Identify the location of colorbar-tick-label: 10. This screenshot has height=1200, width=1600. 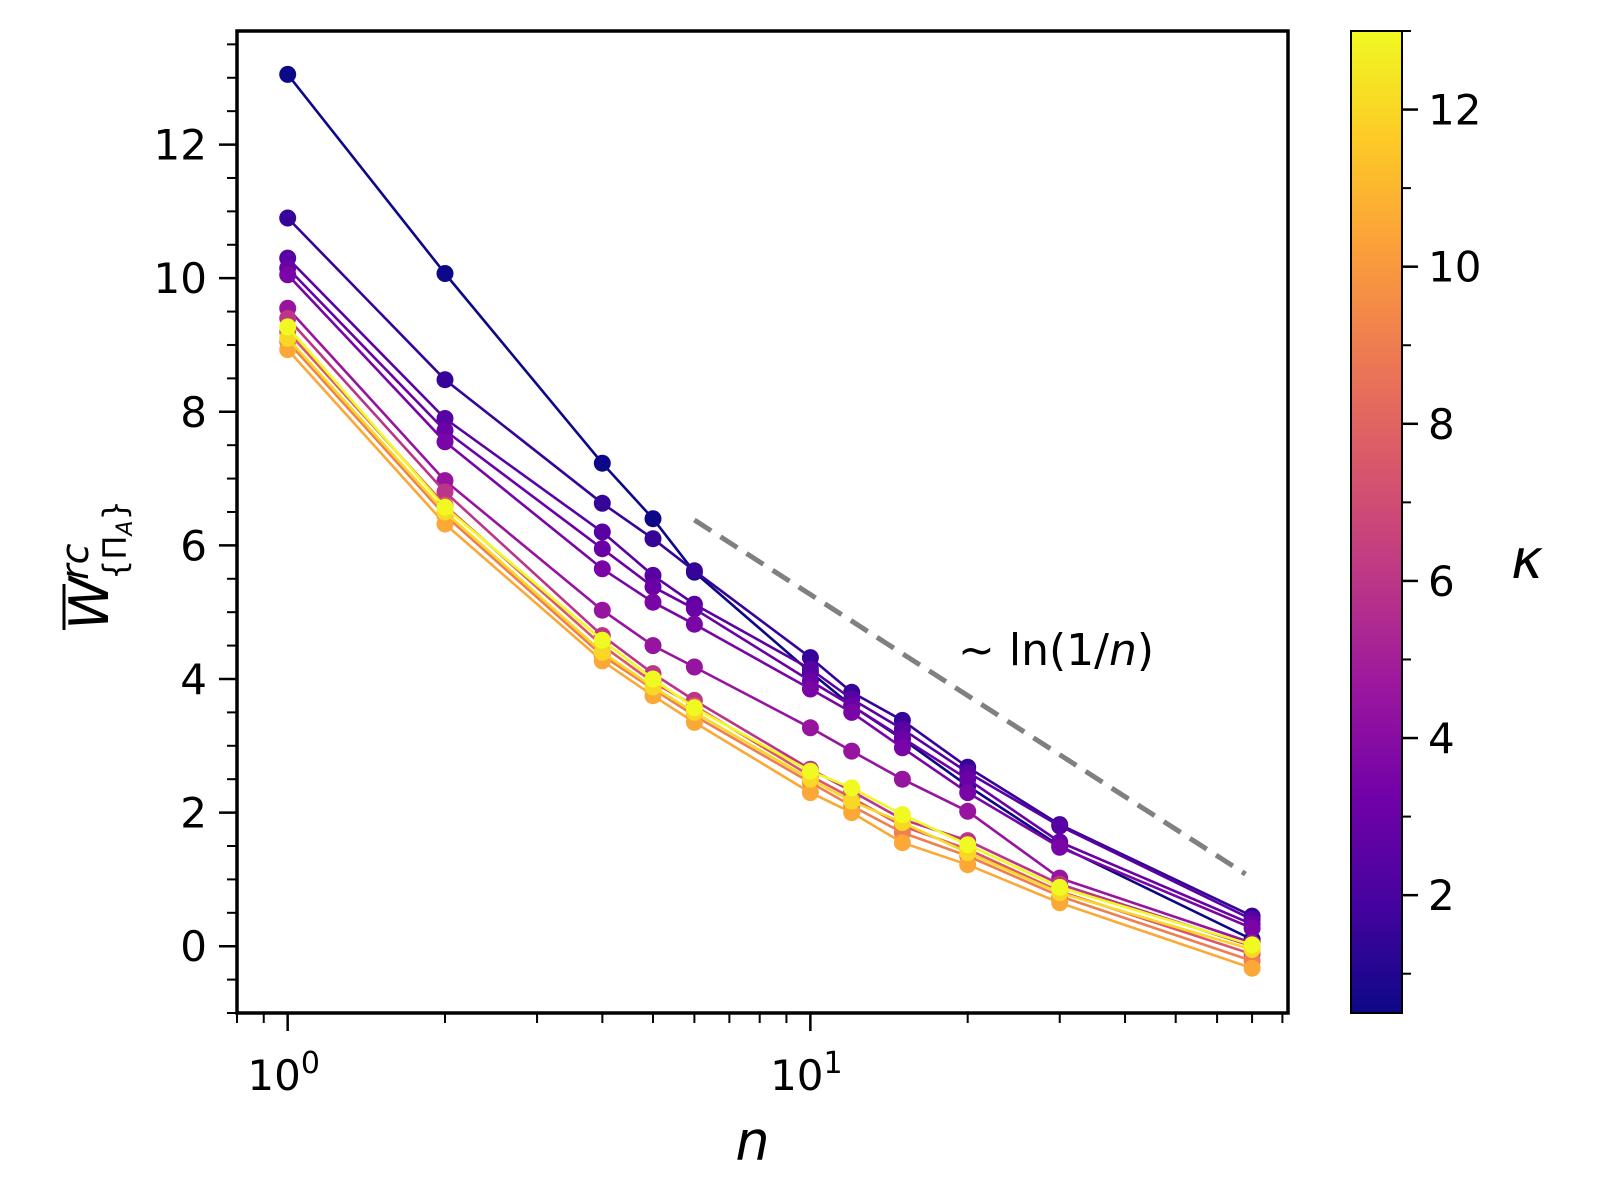
(1454, 267).